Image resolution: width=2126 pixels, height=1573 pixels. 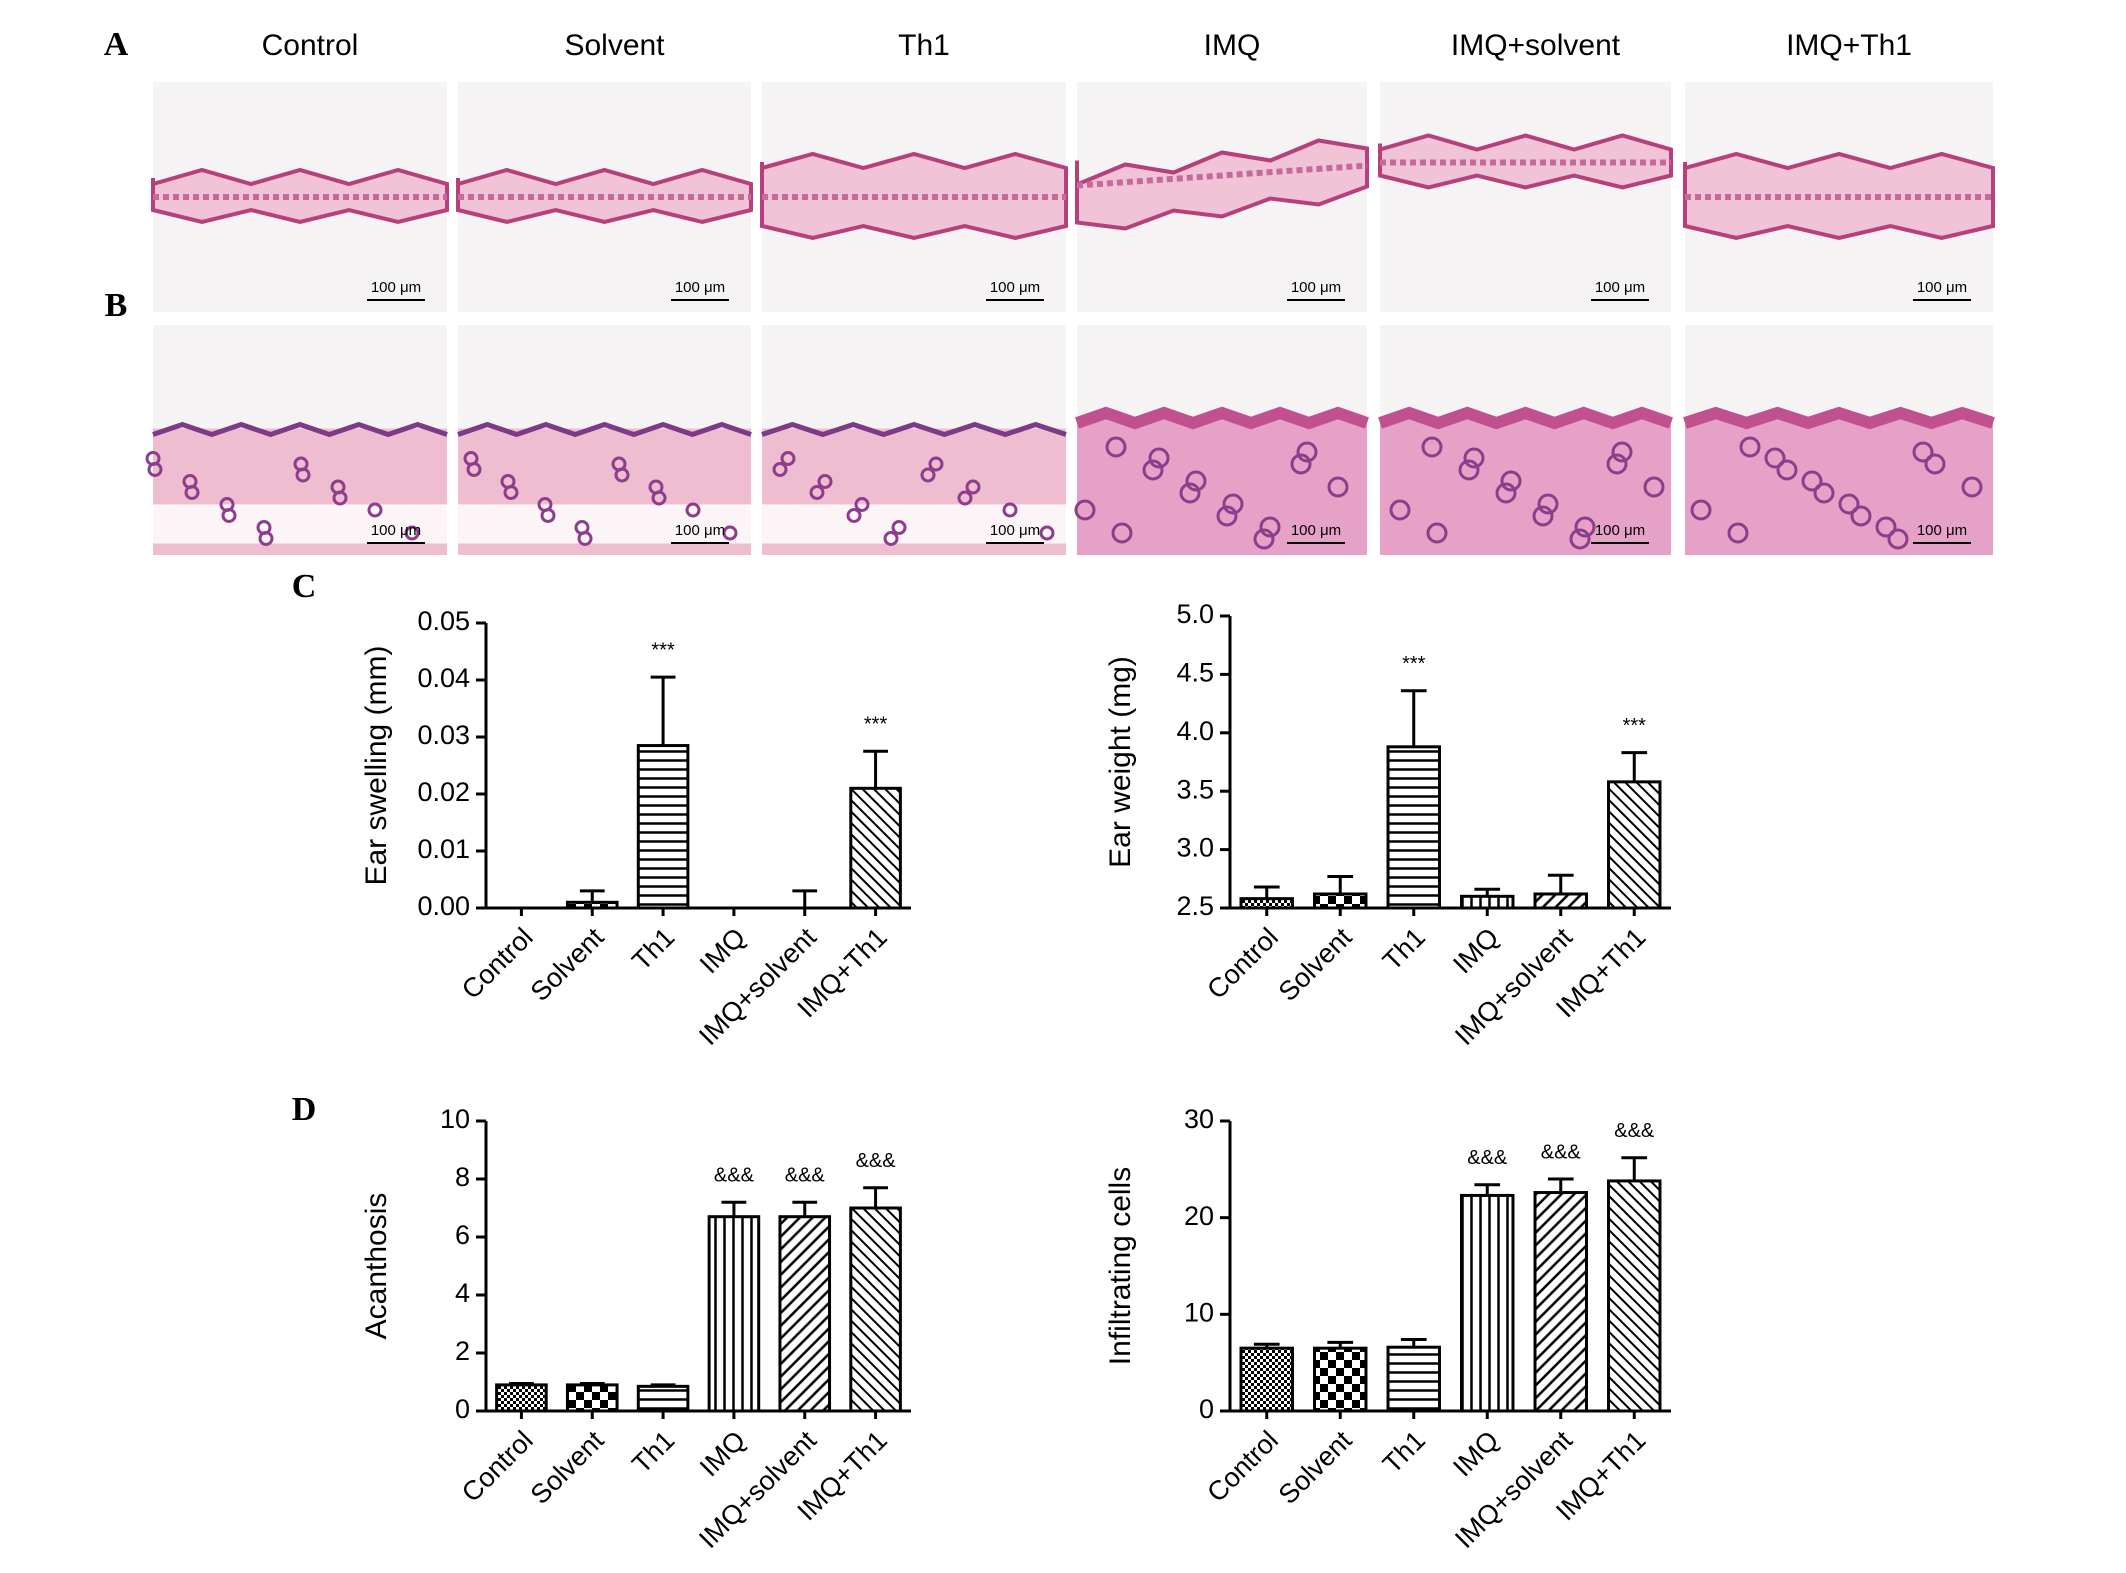 I want to click on y-tick-label: 5.0, so click(x=1195, y=614).